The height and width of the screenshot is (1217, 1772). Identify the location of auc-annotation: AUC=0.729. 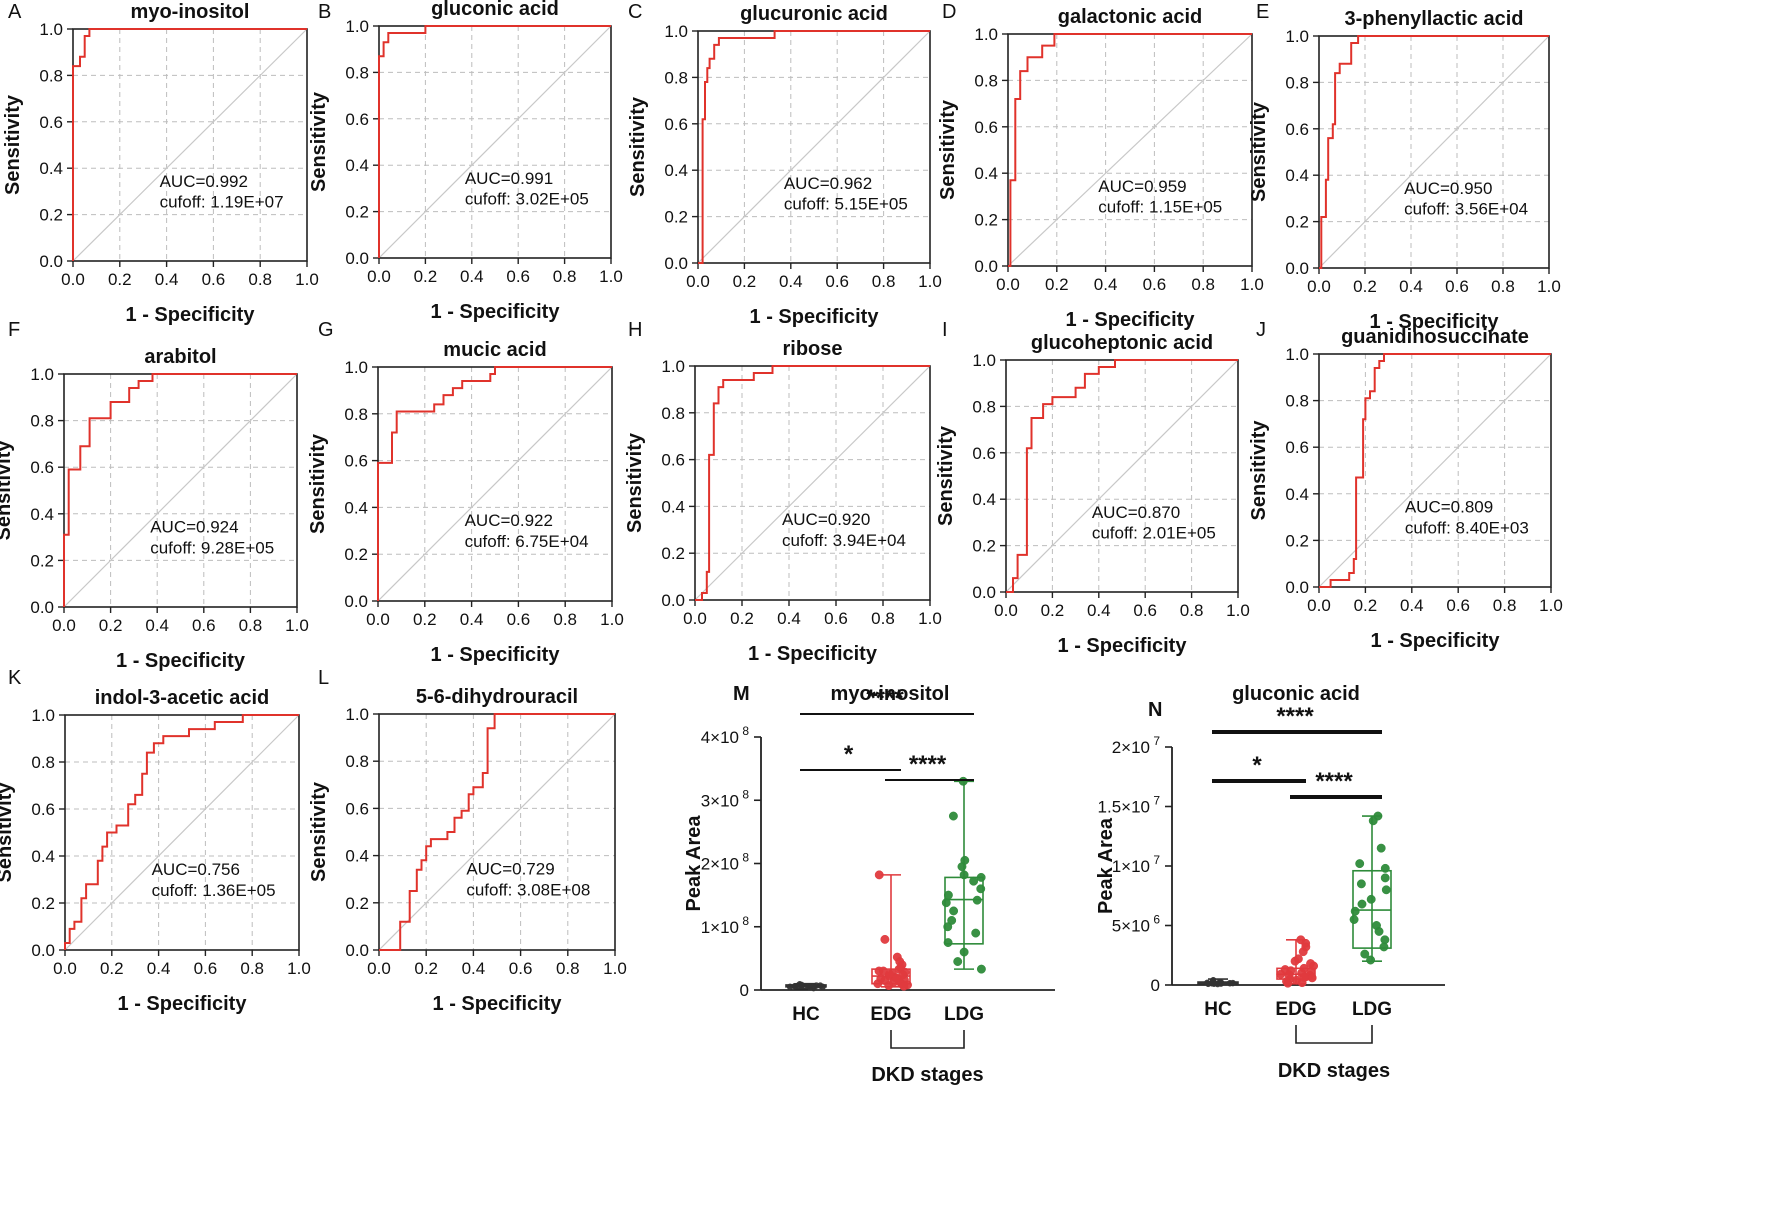
(510, 868).